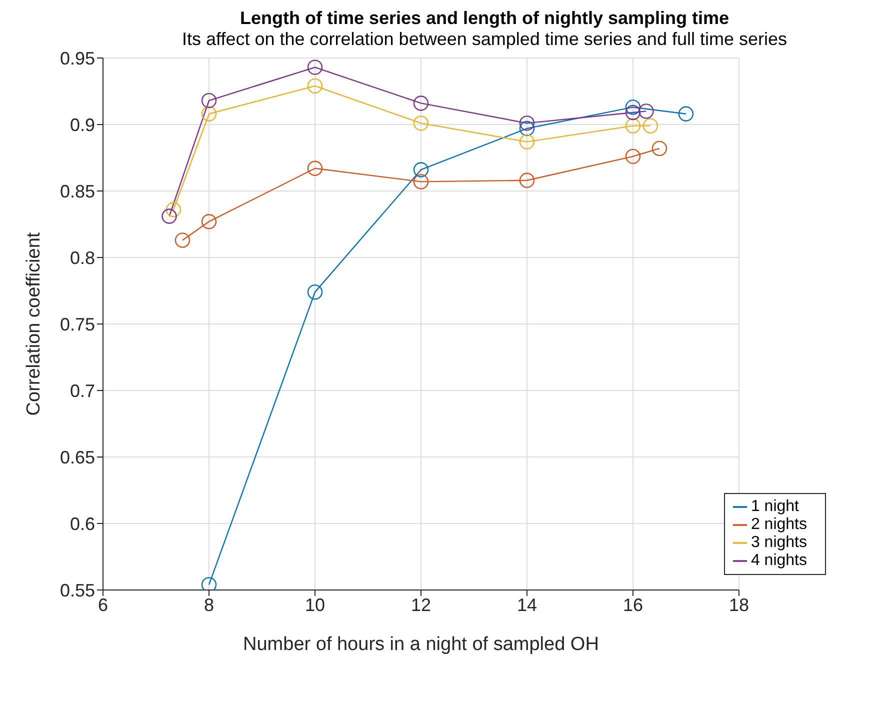 The image size is (889, 705). Describe the element at coordinates (103, 604) in the screenshot. I see `x-tick-label: 6` at that location.